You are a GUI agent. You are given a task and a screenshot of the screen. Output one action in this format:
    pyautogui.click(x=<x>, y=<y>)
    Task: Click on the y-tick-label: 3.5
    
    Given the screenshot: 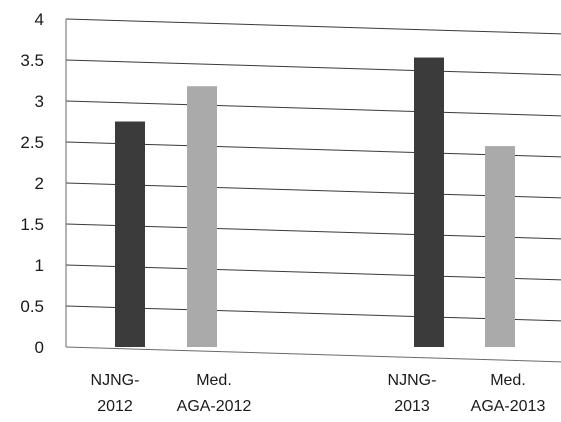 What is the action you would take?
    pyautogui.click(x=32, y=60)
    